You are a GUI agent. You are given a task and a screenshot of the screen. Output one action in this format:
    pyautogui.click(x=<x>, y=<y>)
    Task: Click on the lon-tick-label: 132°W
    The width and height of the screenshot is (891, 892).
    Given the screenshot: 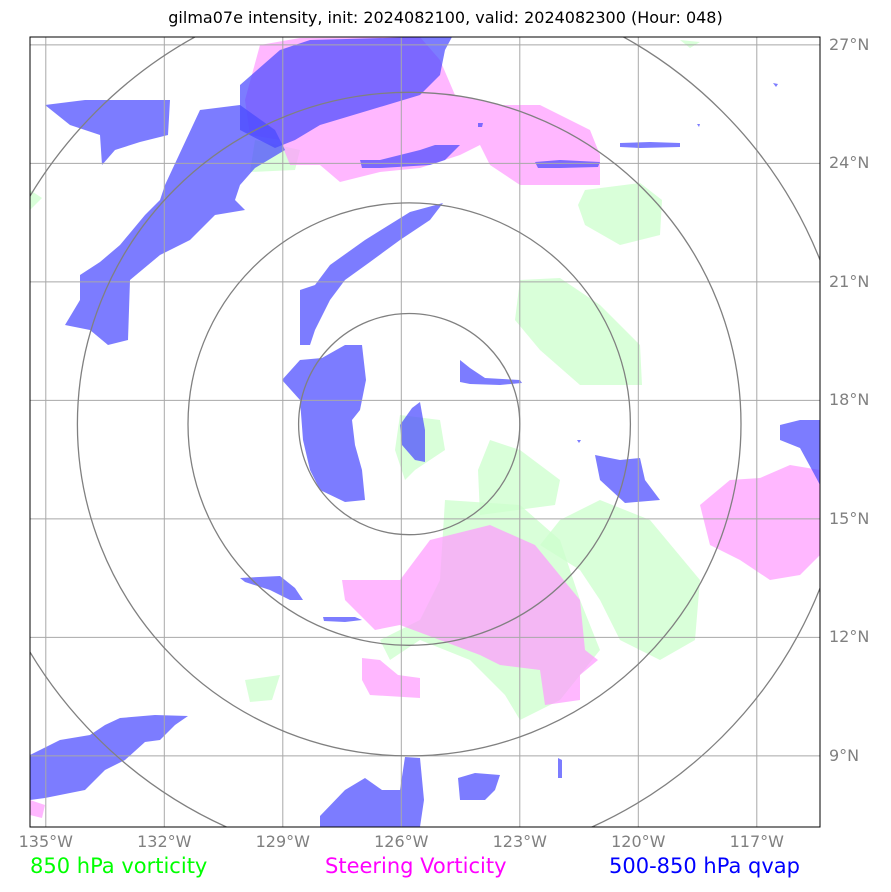 What is the action you would take?
    pyautogui.click(x=164, y=841)
    